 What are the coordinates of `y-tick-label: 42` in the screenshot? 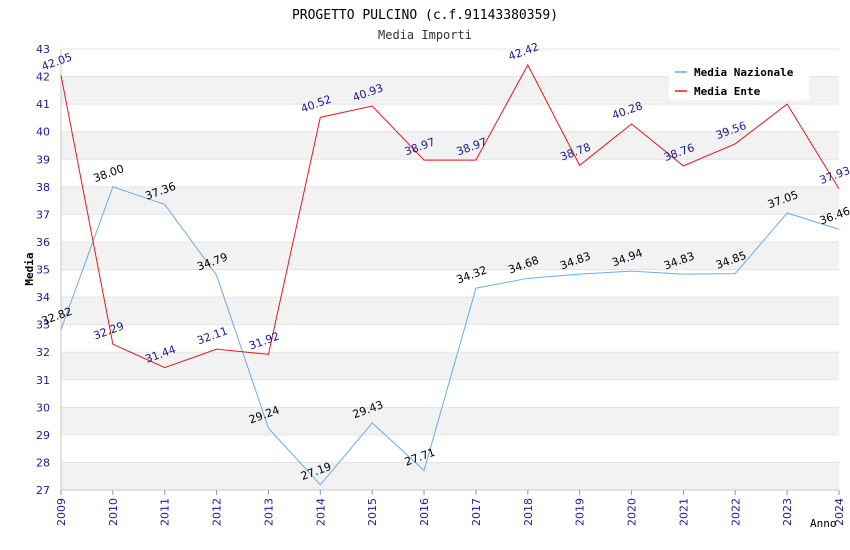 It's located at (43, 77).